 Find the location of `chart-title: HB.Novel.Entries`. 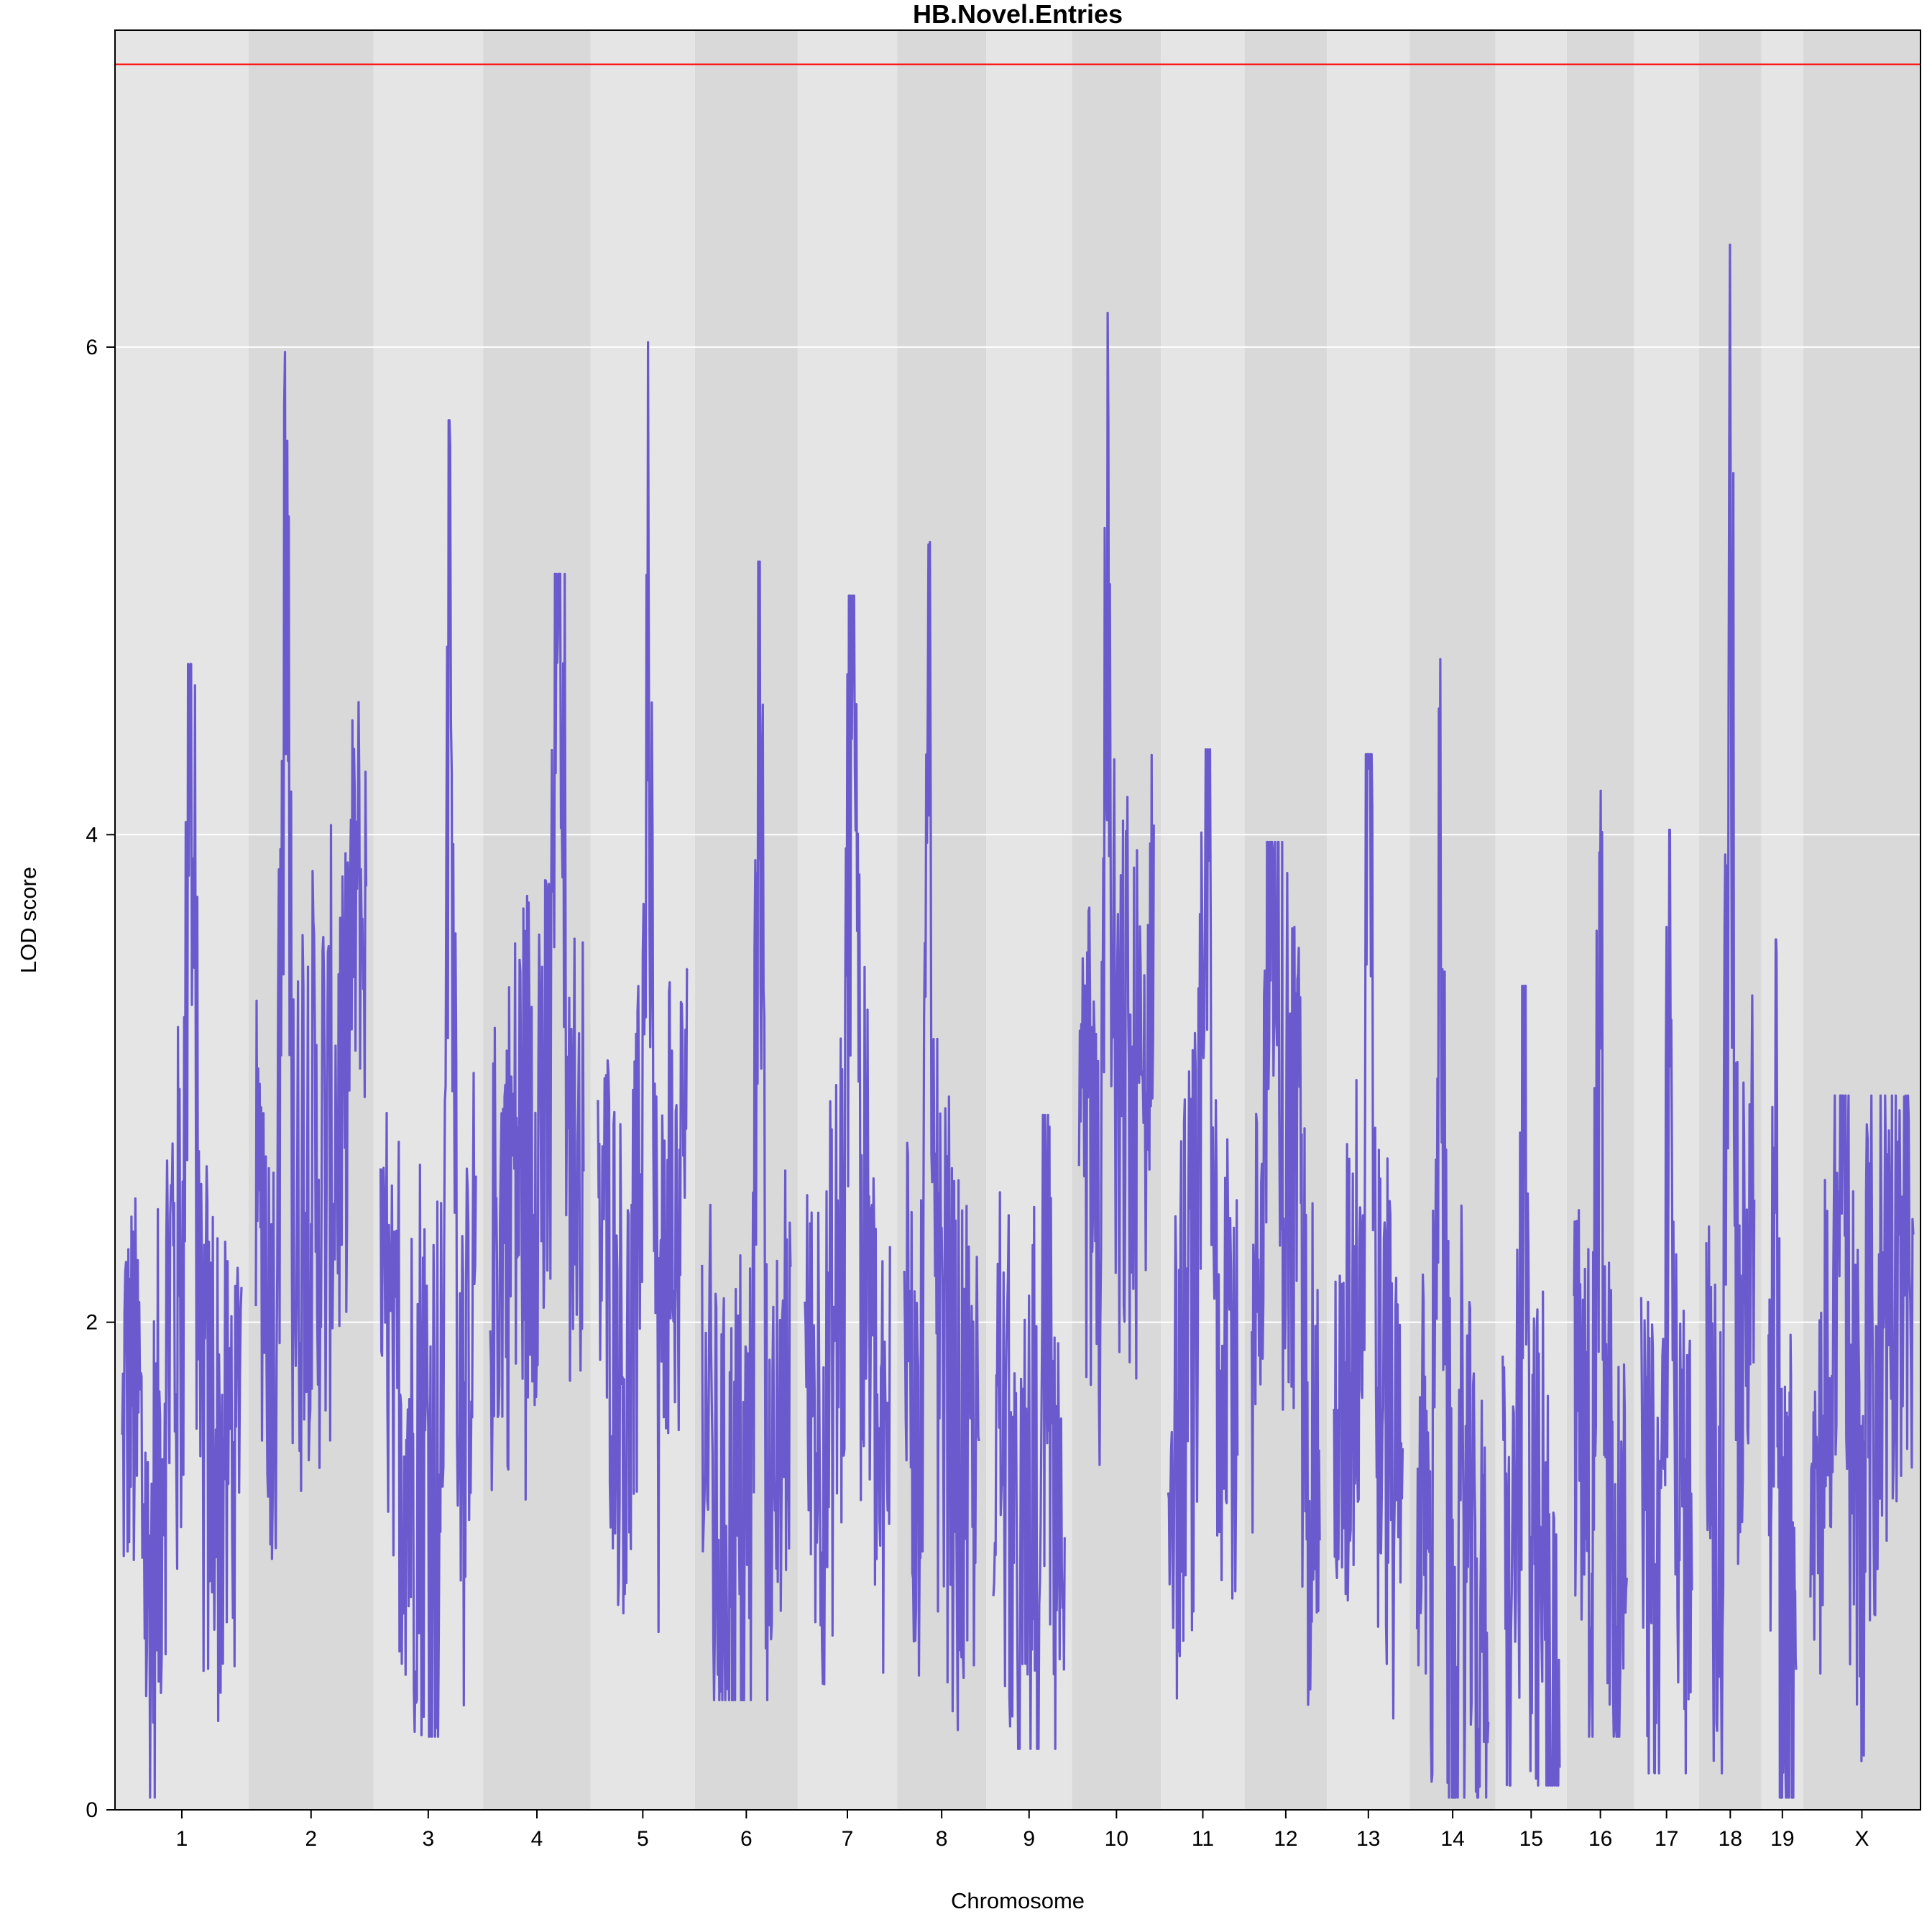

chart-title: HB.Novel.Entries is located at coordinates (1018, 14).